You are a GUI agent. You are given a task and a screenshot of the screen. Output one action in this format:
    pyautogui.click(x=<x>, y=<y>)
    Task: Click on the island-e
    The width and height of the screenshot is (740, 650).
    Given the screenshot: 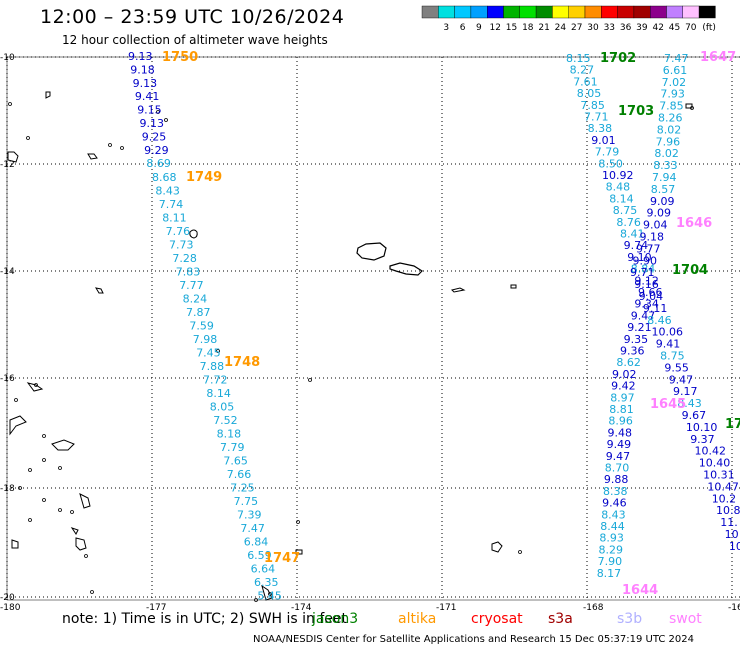 What is the action you would take?
    pyautogui.click(x=13, y=157)
    